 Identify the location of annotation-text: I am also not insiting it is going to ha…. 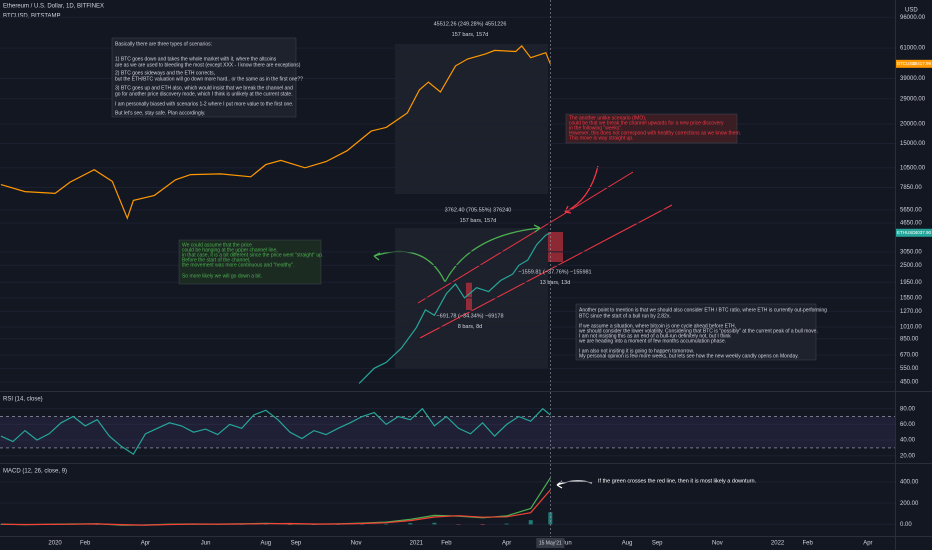
(636, 351).